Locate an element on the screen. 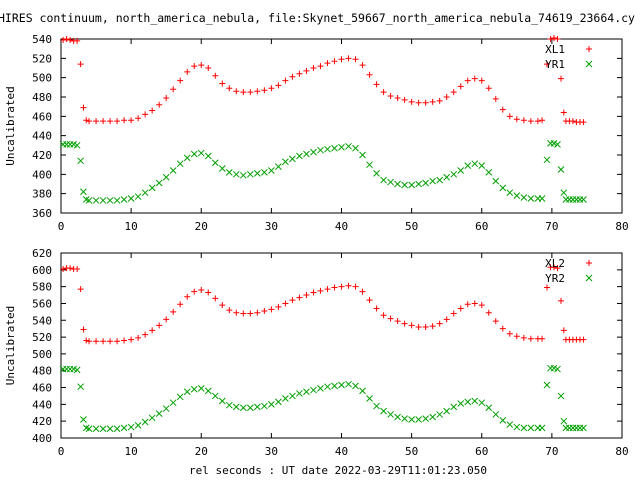 The height and width of the screenshot is (480, 640). y-tick-label: 380 is located at coordinates (42, 194).